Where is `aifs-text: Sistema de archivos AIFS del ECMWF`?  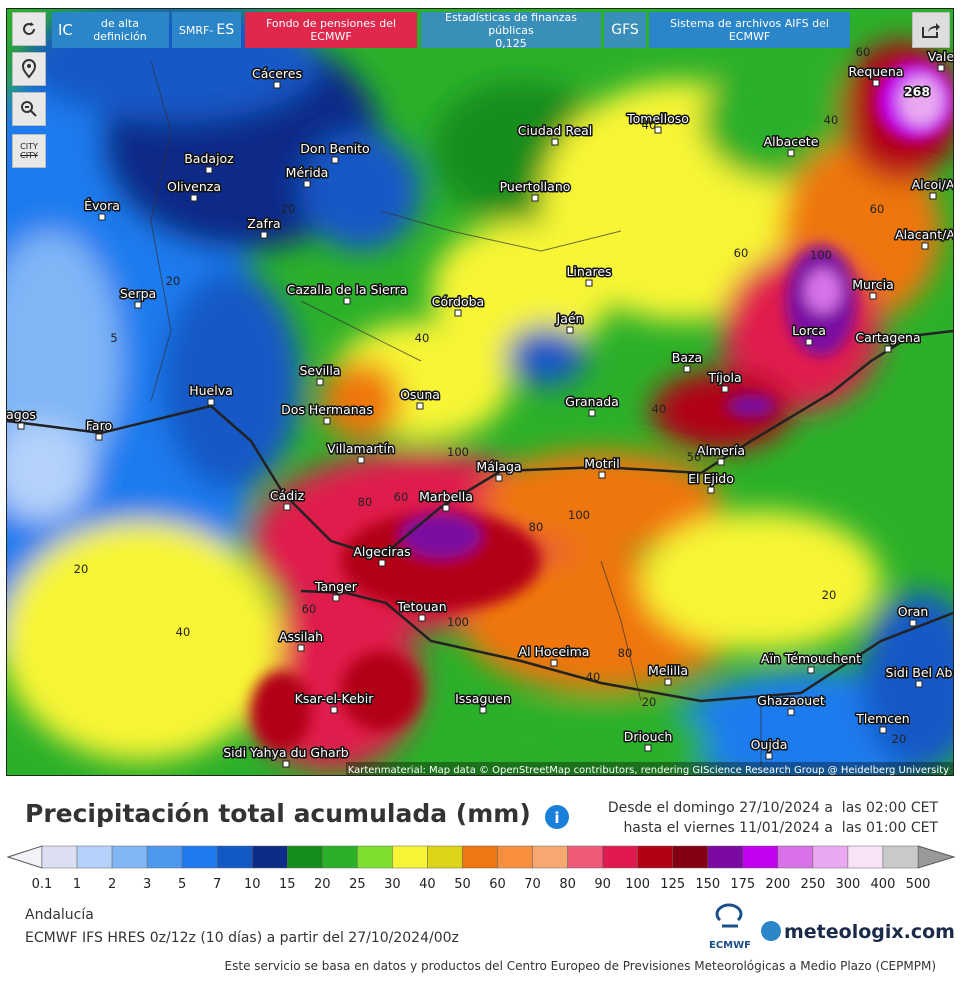
aifs-text: Sistema de archivos AIFS del ECMWF is located at coordinates (749, 30).